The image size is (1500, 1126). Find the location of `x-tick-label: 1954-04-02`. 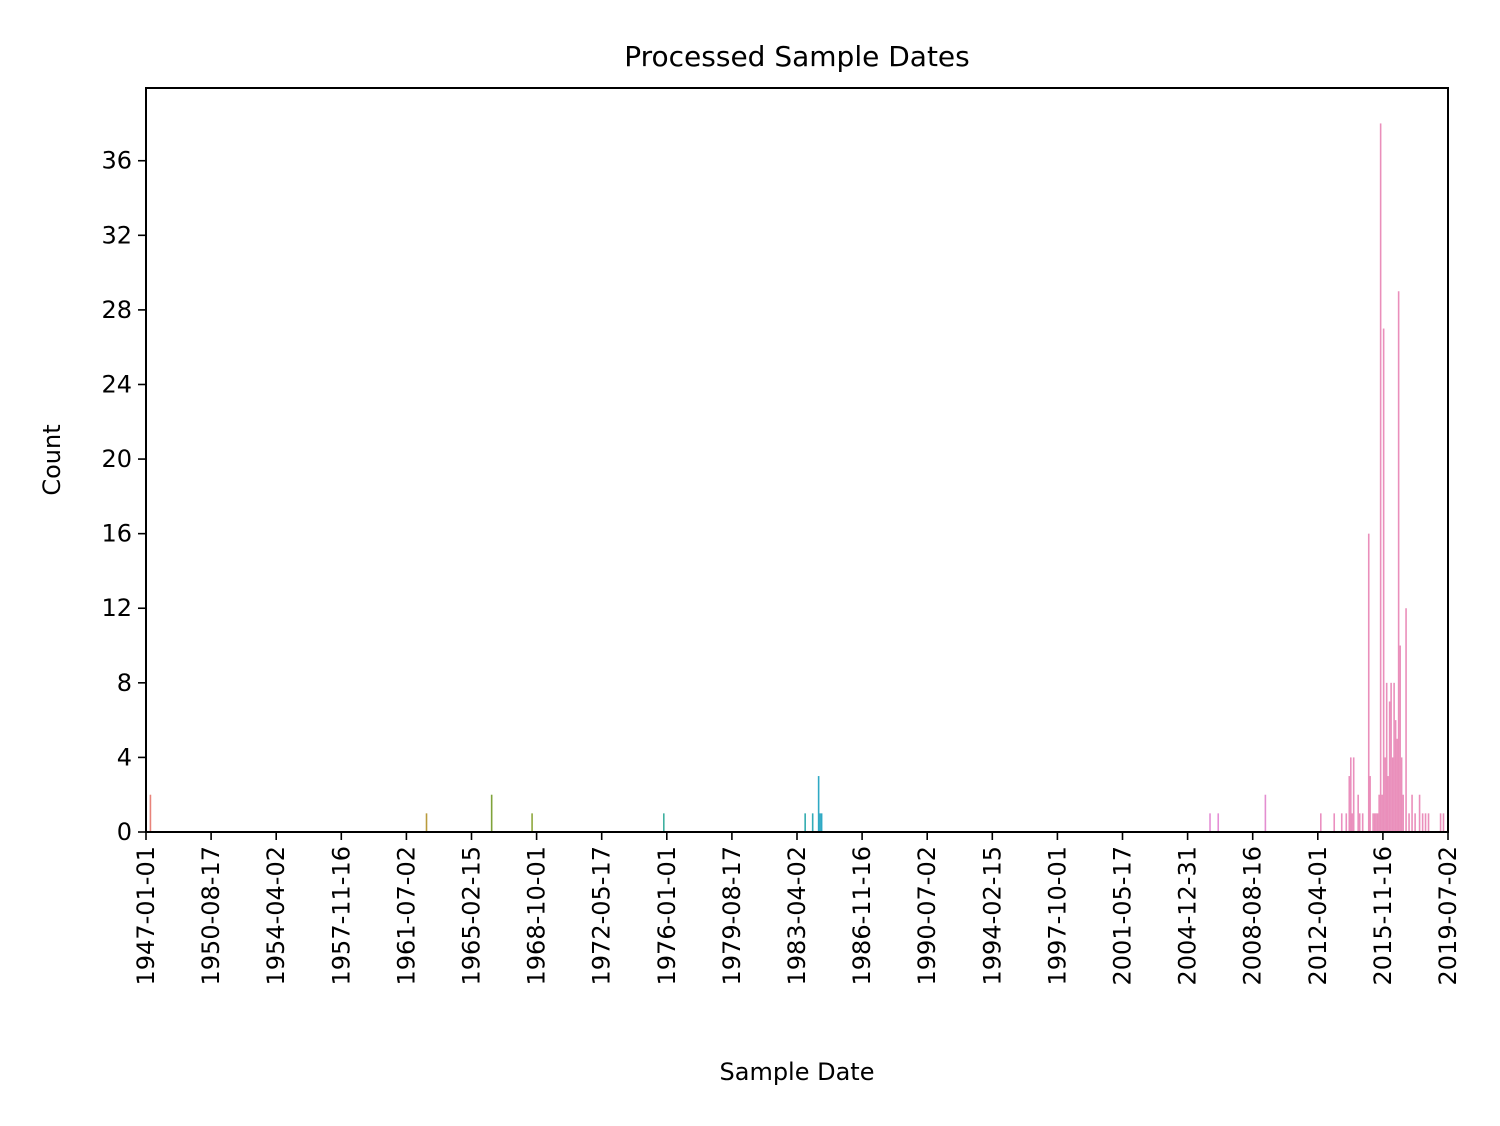

x-tick-label: 1954-04-02 is located at coordinates (276, 915).